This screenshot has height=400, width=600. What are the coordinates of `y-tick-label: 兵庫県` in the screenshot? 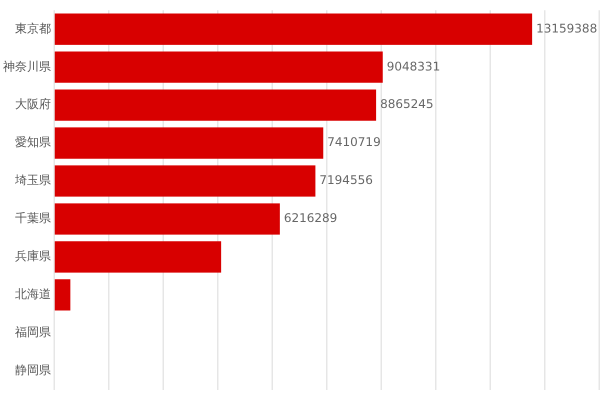 It's located at (33, 256).